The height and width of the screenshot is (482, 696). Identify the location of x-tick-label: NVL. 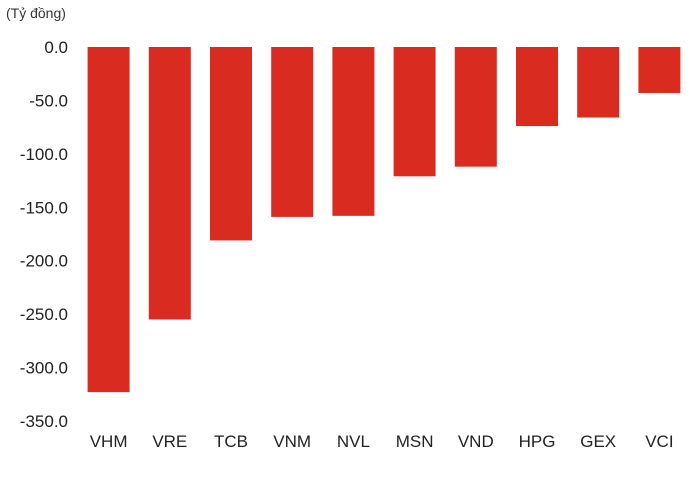
(353, 441).